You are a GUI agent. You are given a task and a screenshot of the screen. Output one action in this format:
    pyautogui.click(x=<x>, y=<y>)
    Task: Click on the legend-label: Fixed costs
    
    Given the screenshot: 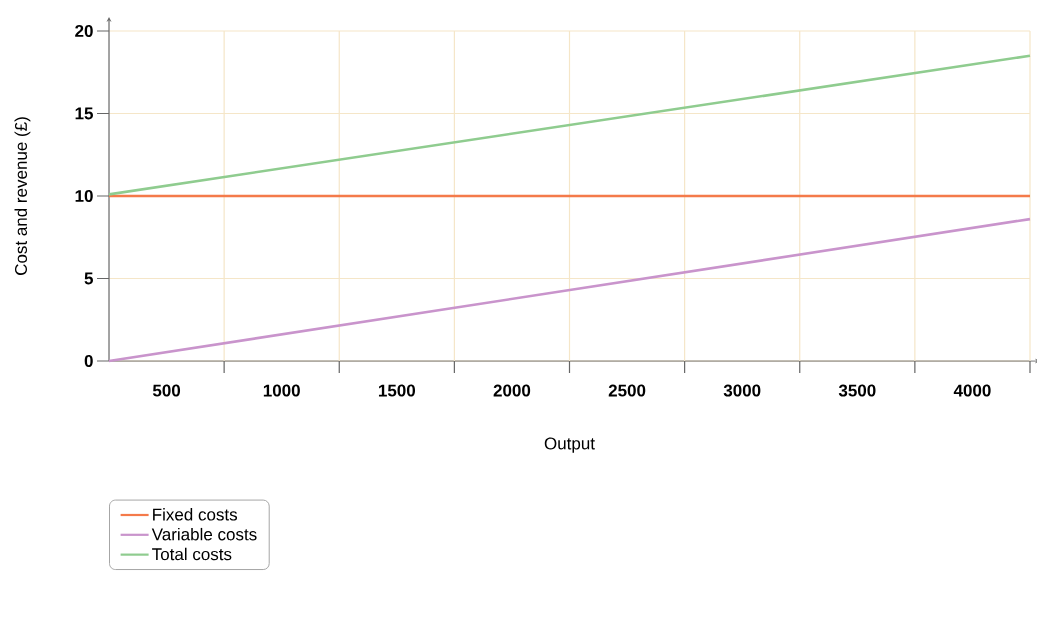 What is the action you would take?
    pyautogui.click(x=195, y=514)
    